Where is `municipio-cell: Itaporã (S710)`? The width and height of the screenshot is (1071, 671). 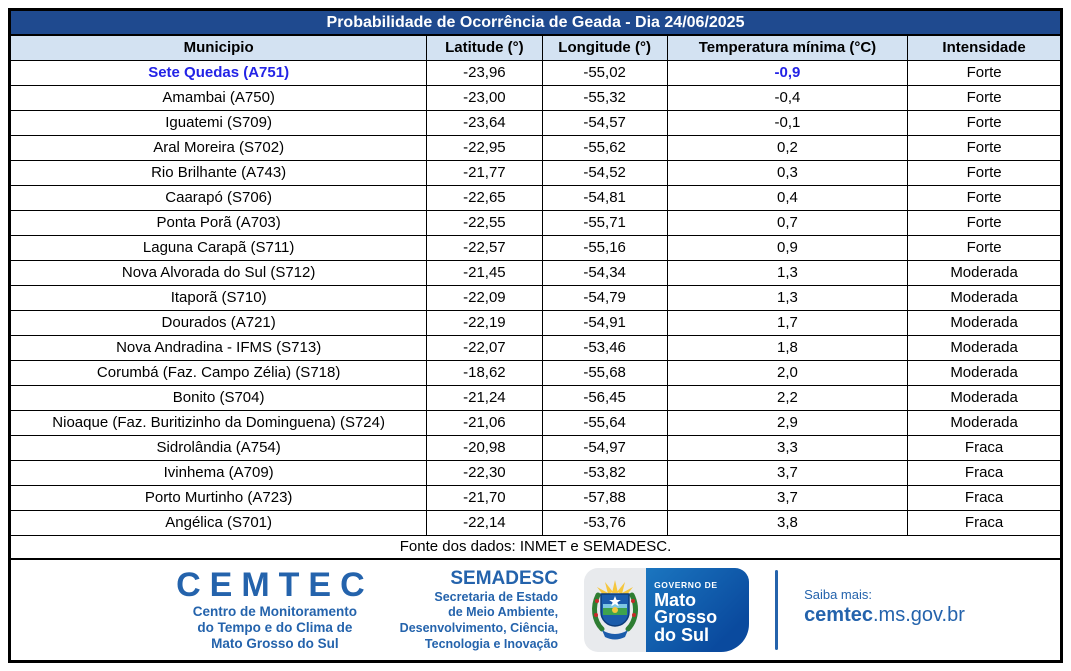 municipio-cell: Itaporã (S710) is located at coordinates (219, 297).